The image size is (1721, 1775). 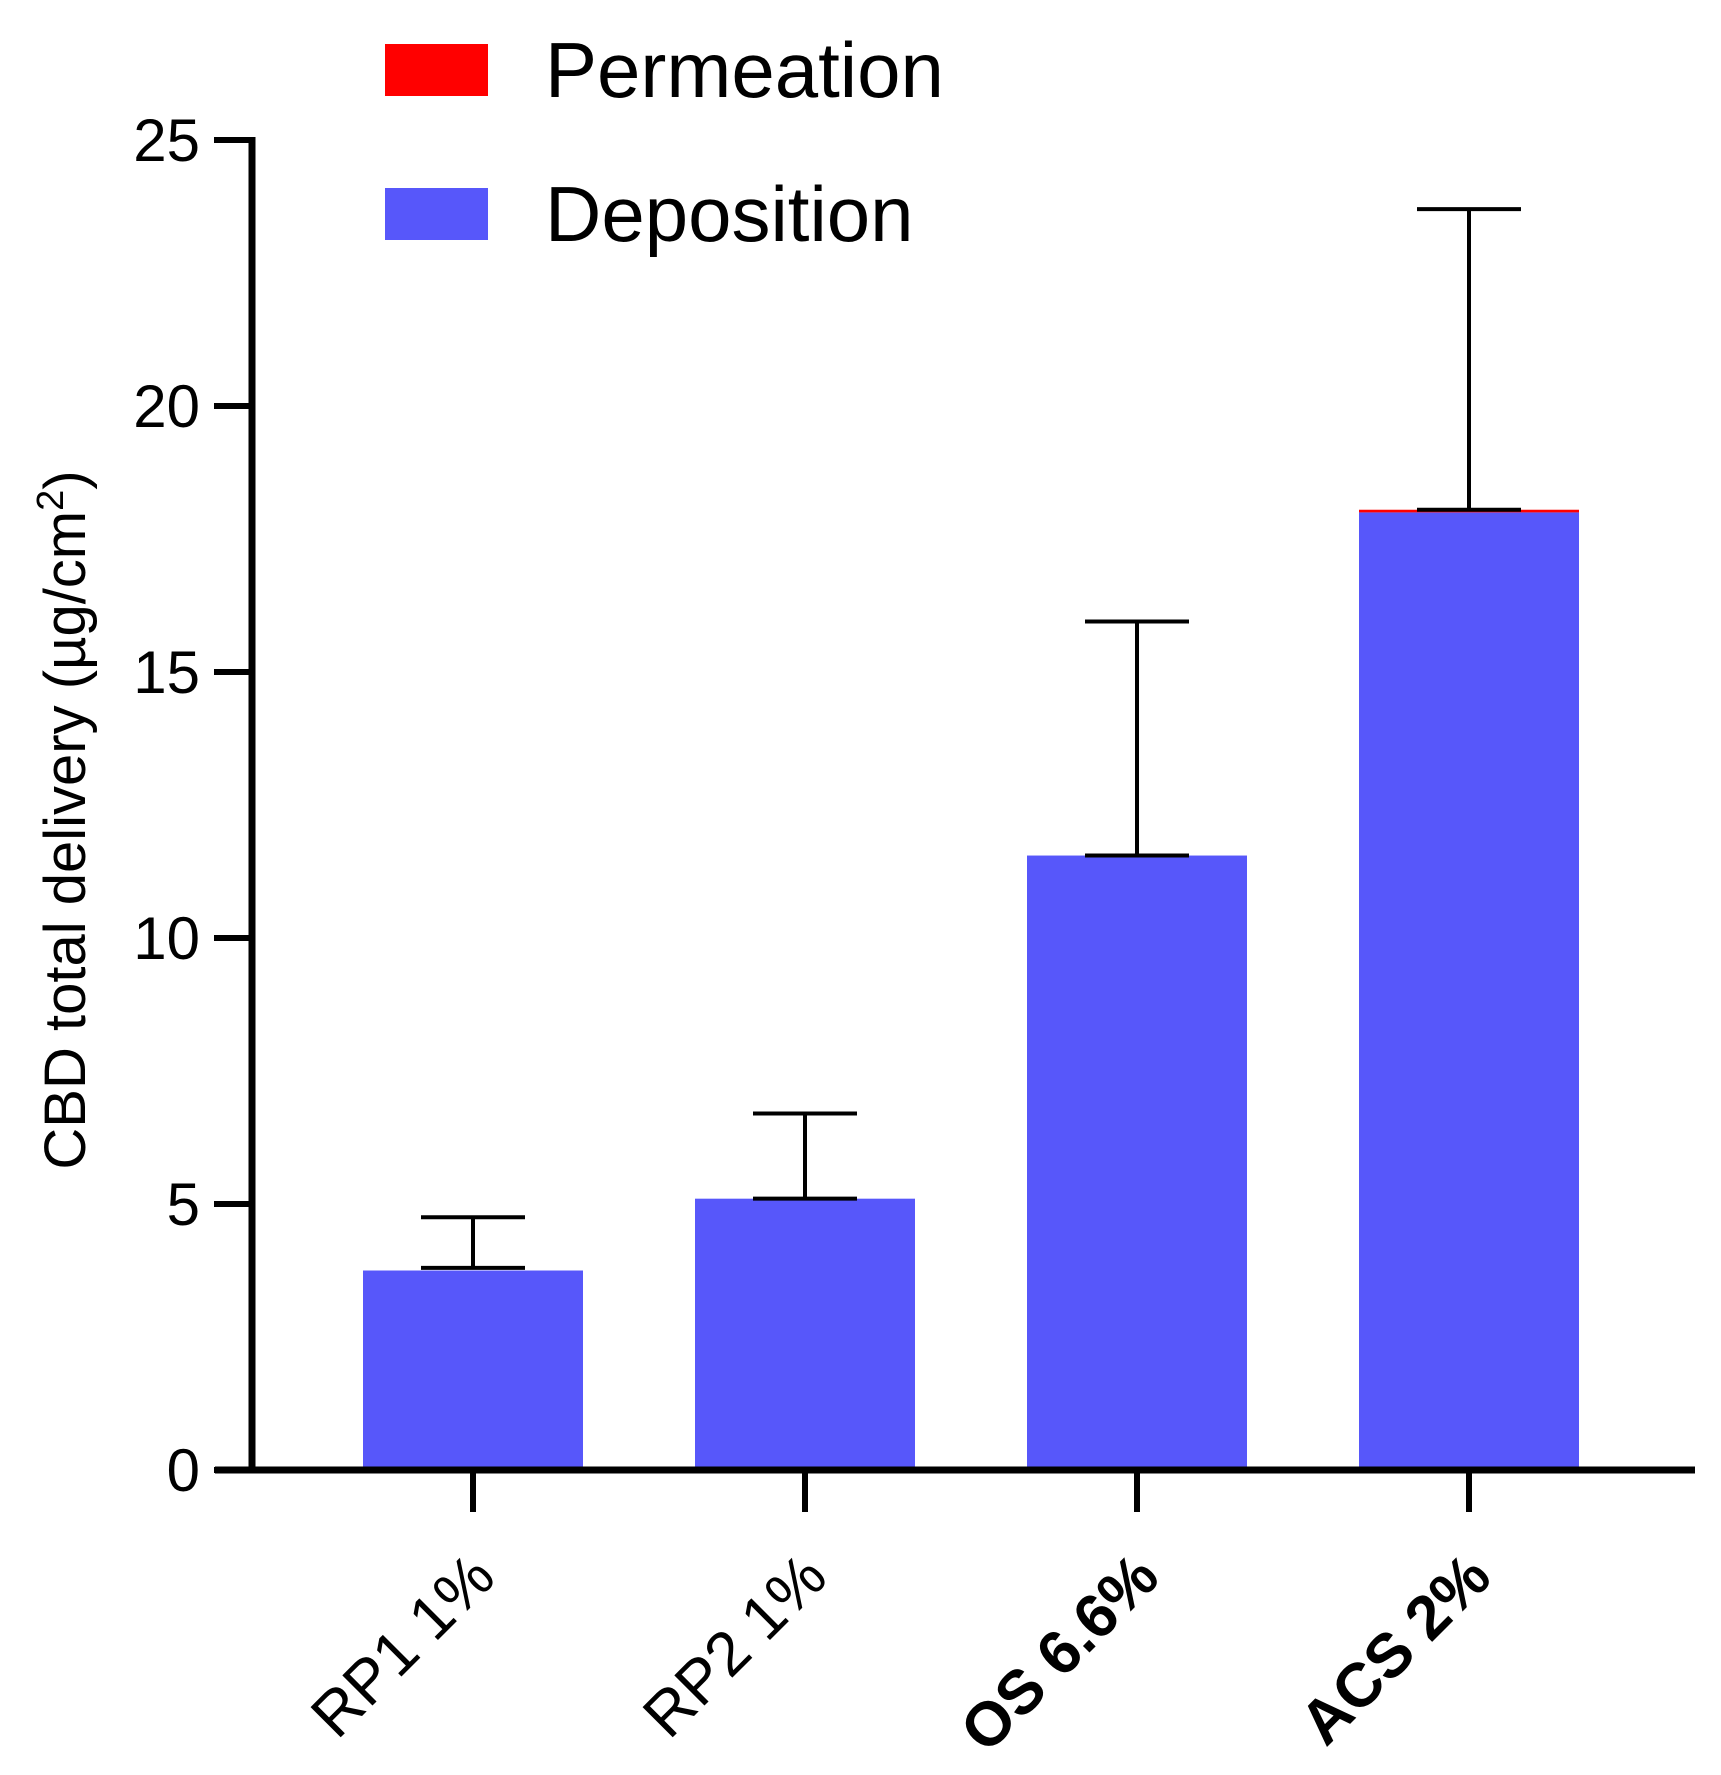 What do you see at coordinates (735, 1646) in the screenshot?
I see `x-tick-label-2: RP2 1%` at bounding box center [735, 1646].